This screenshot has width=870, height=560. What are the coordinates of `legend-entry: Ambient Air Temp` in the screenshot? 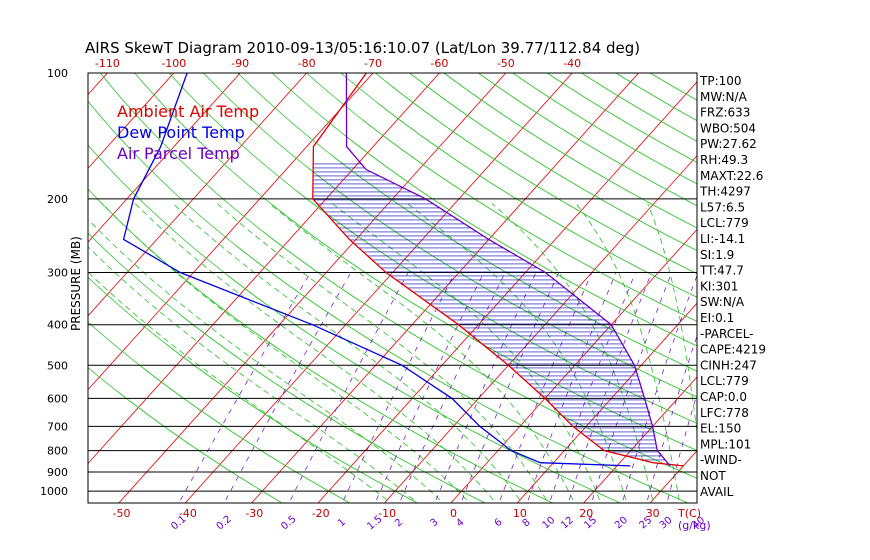 It's located at (188, 111).